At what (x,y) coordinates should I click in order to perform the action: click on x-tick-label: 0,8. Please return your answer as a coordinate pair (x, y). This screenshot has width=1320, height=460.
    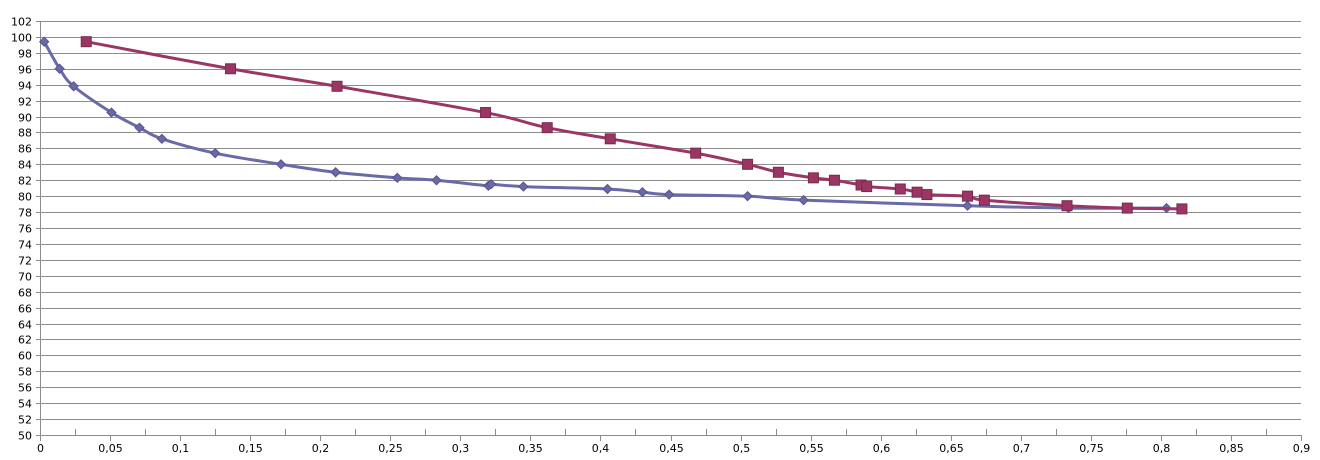
    Looking at the image, I should click on (1162, 448).